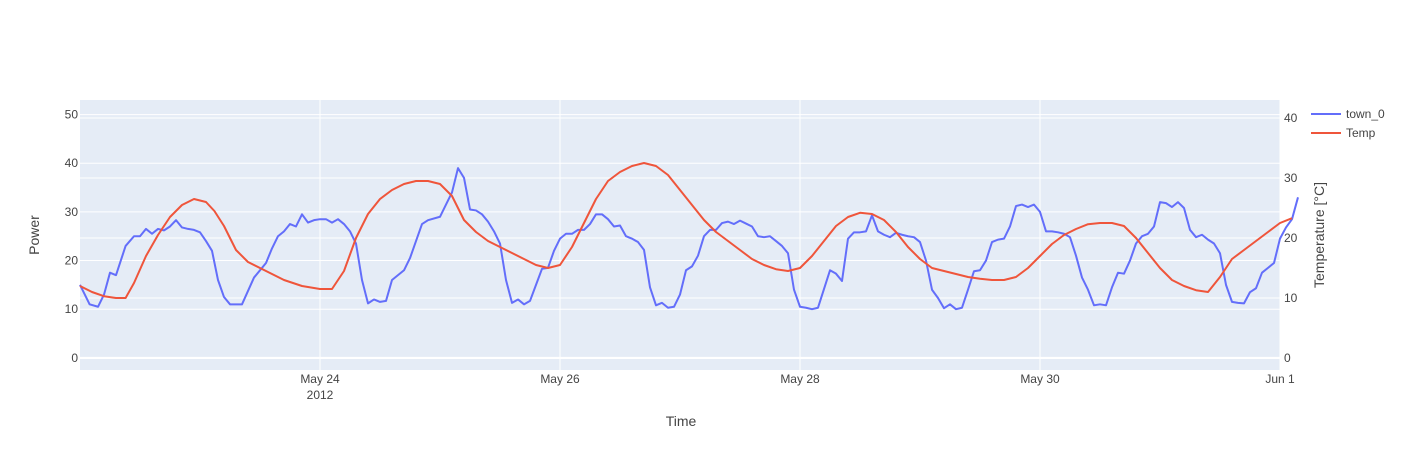 This screenshot has width=1408, height=450. I want to click on y2-tick-label: 20, so click(1291, 238).